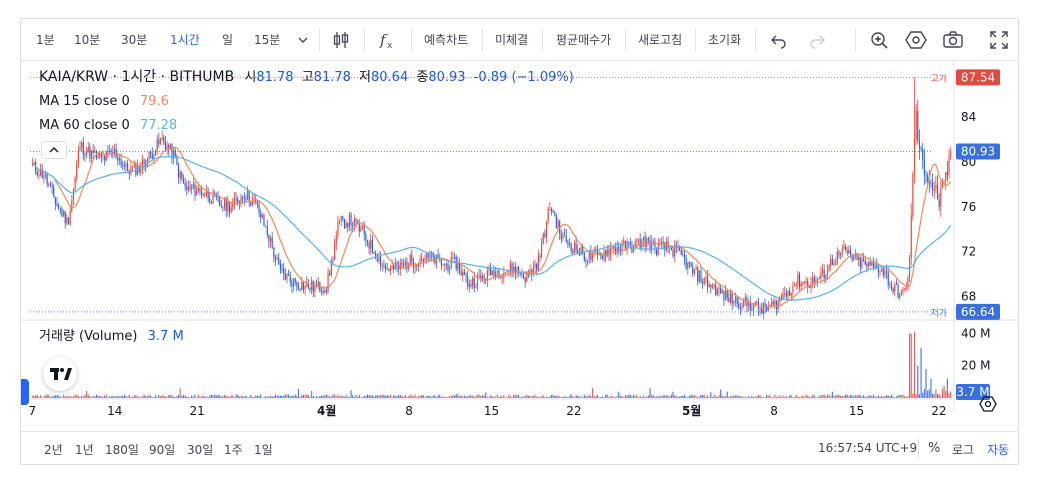  I want to click on volume-legend: 거래량 (Volume) 3.7 M, so click(111, 337).